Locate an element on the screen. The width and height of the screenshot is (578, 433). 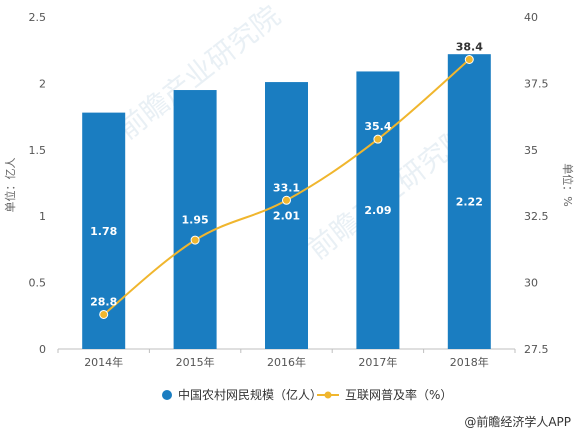
bar-value-label: 1.95 is located at coordinates (195, 220).